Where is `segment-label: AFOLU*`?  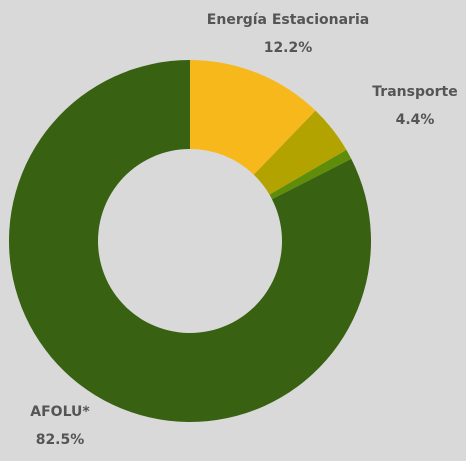
segment-label: AFOLU* is located at coordinates (60, 412).